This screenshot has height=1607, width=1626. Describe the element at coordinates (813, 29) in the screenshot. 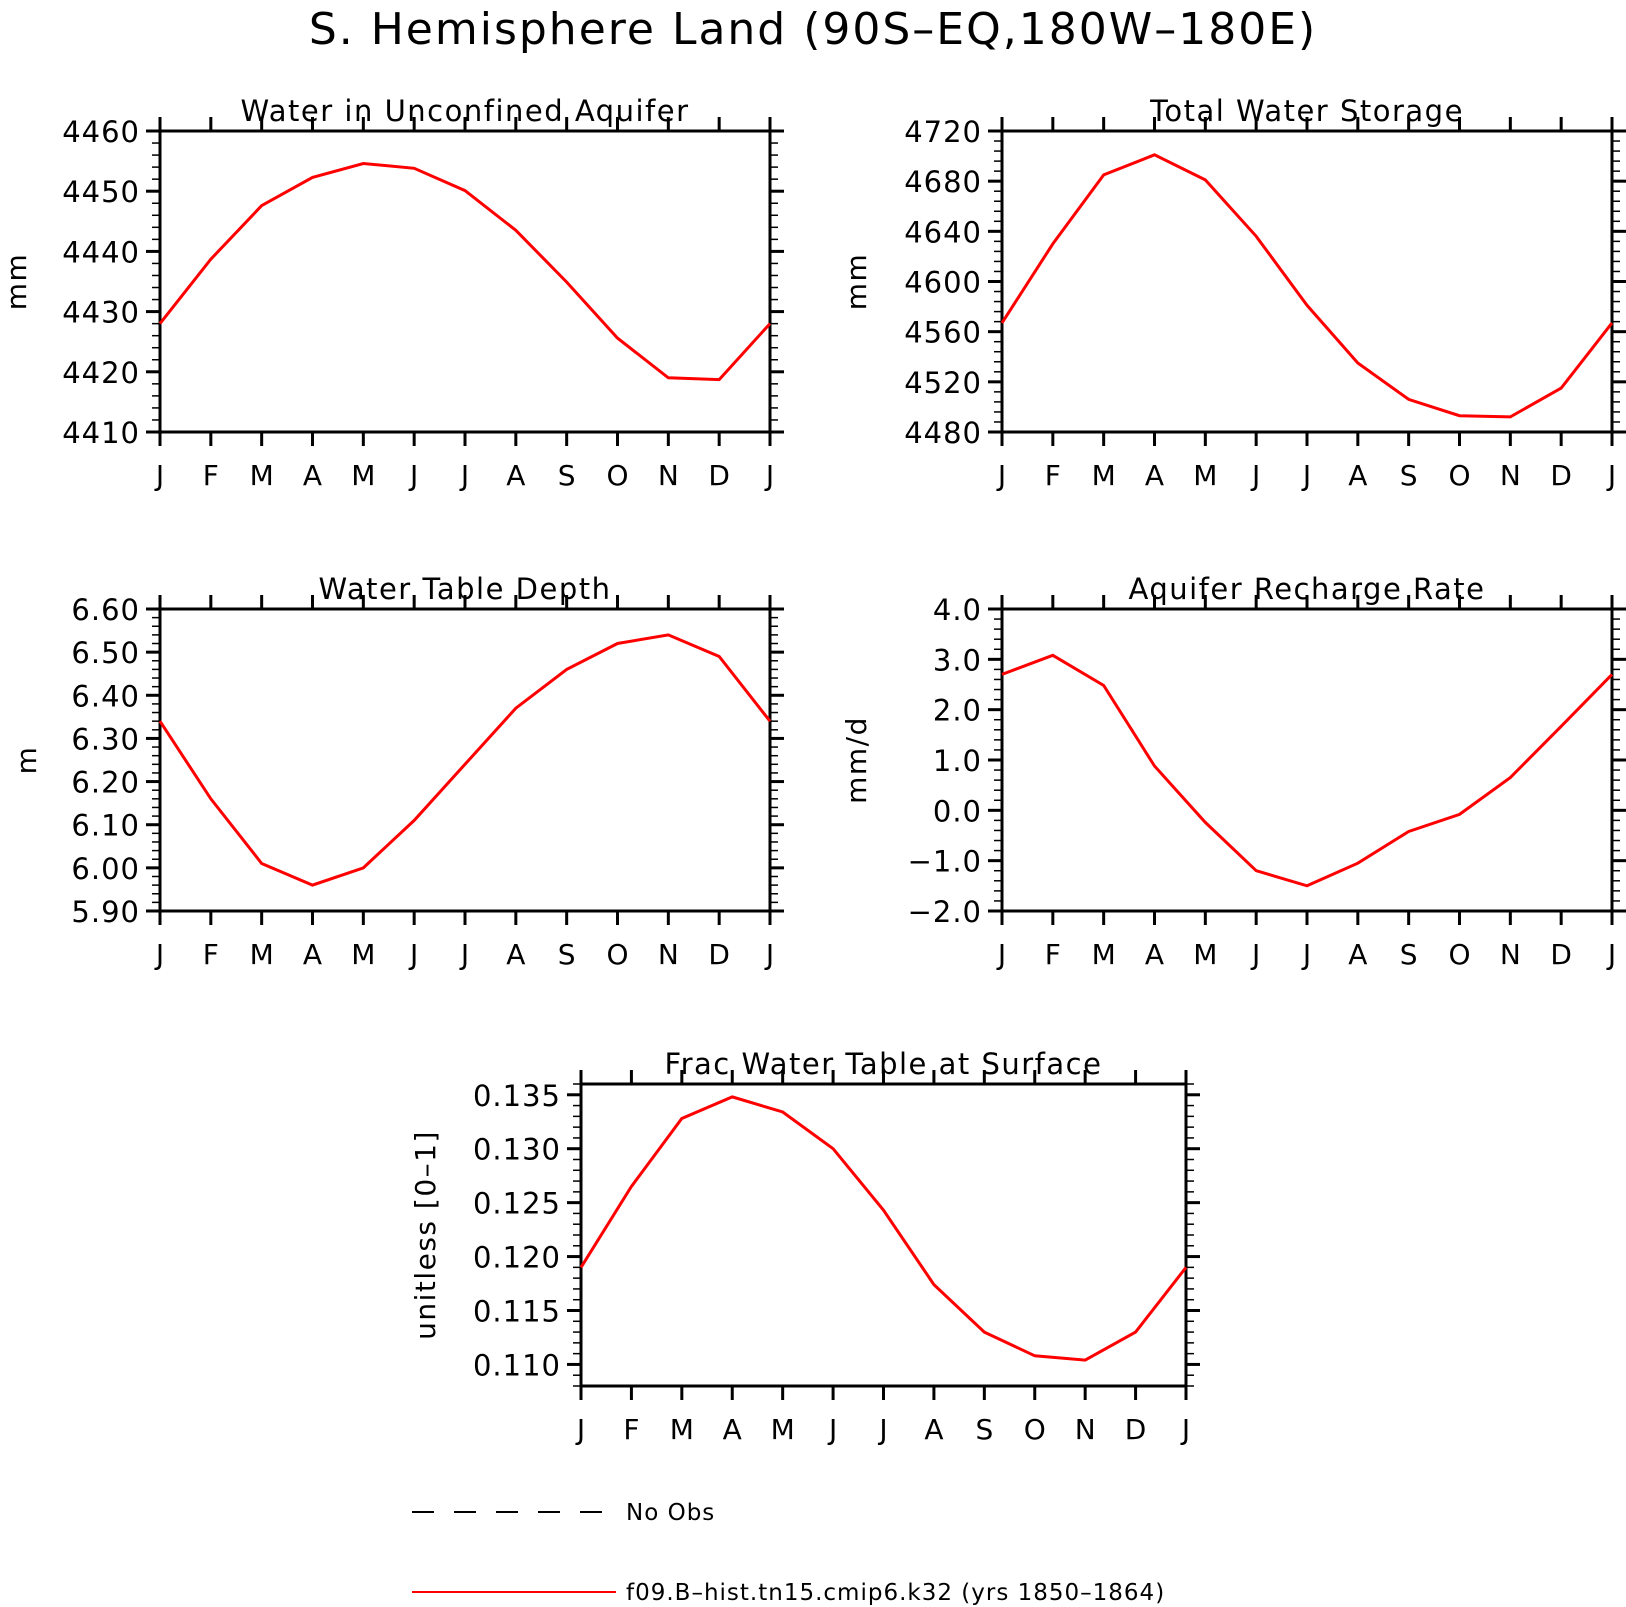

I see `figure-title: S. Hemisphere Land (90S–EQ,180W–180E)` at that location.